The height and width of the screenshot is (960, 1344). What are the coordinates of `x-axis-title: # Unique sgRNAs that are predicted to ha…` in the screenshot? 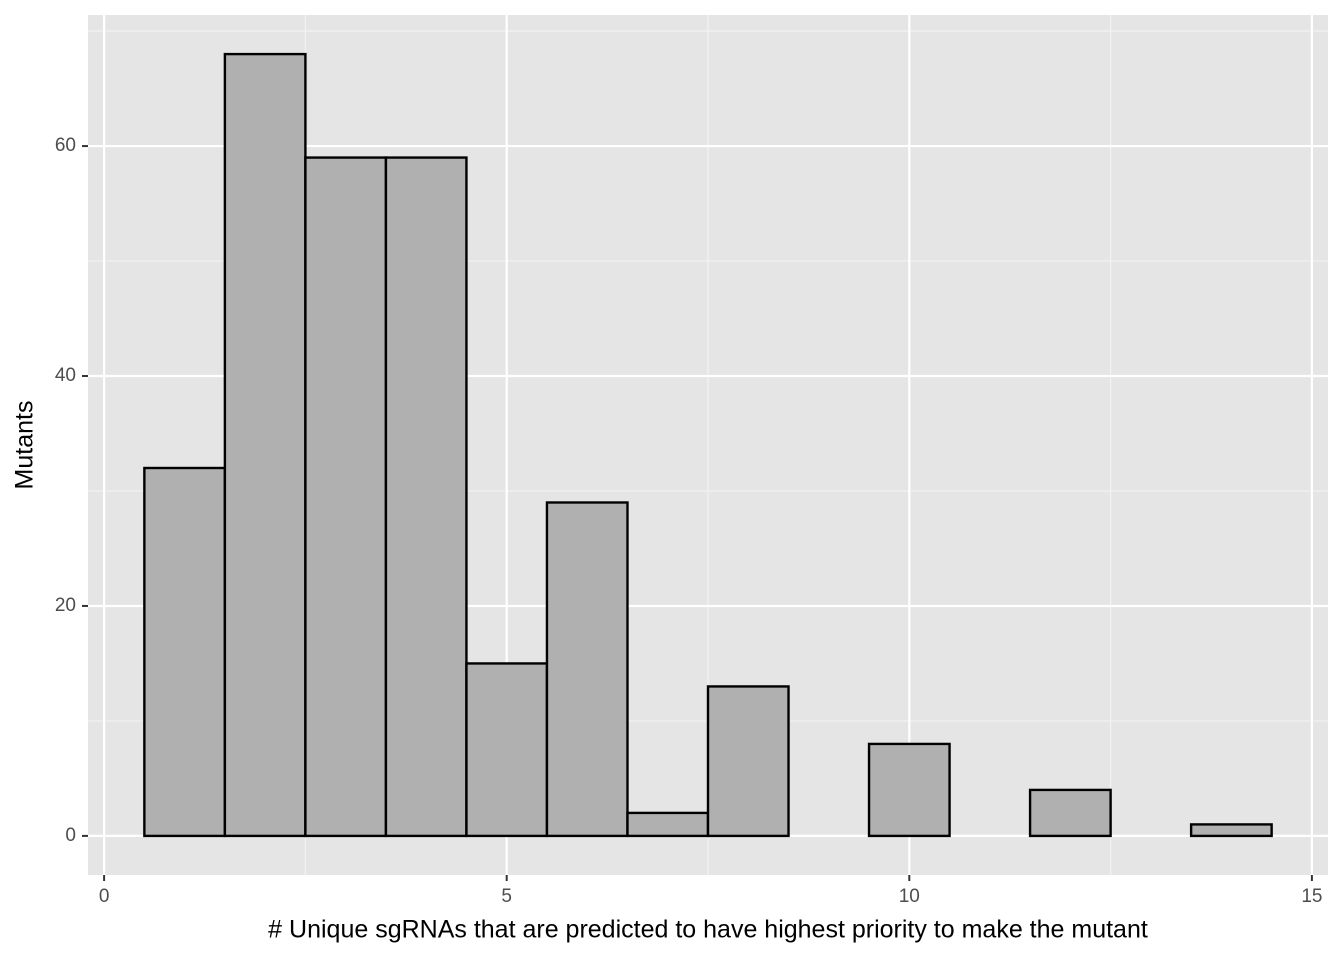 It's located at (708, 930).